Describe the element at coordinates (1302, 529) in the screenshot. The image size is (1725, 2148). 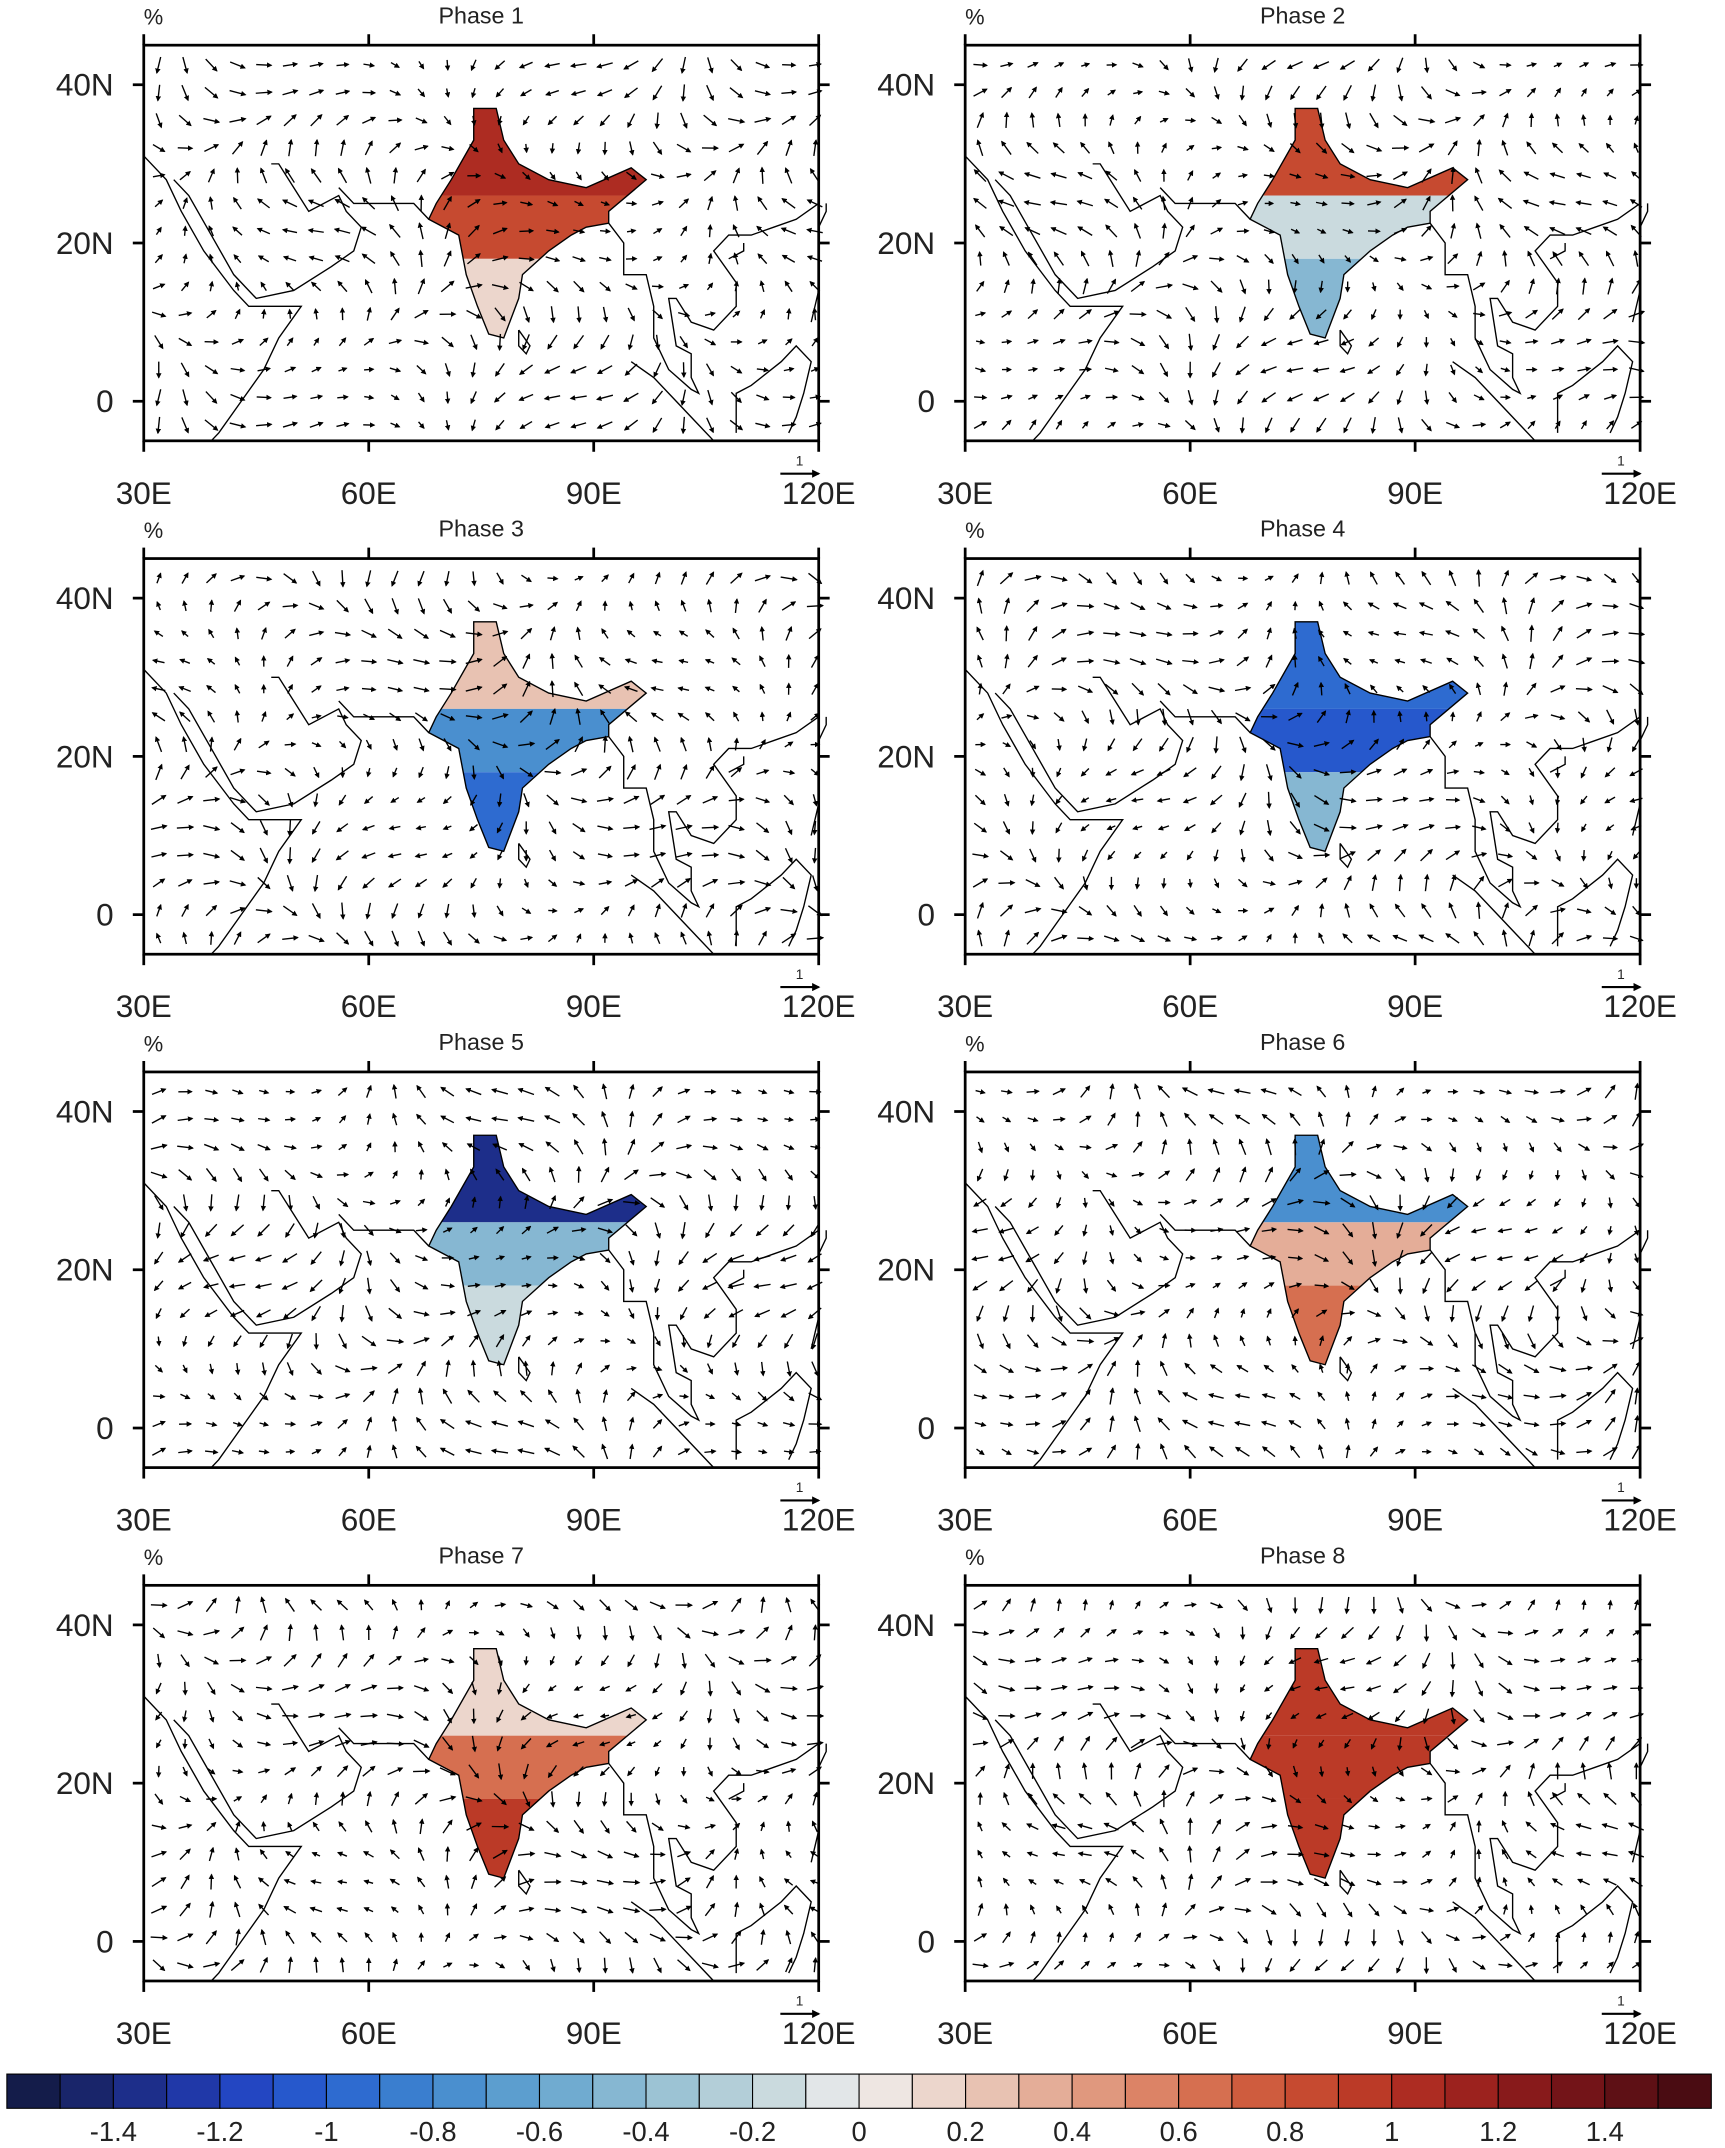
I see `panel-title: Phase 4` at that location.